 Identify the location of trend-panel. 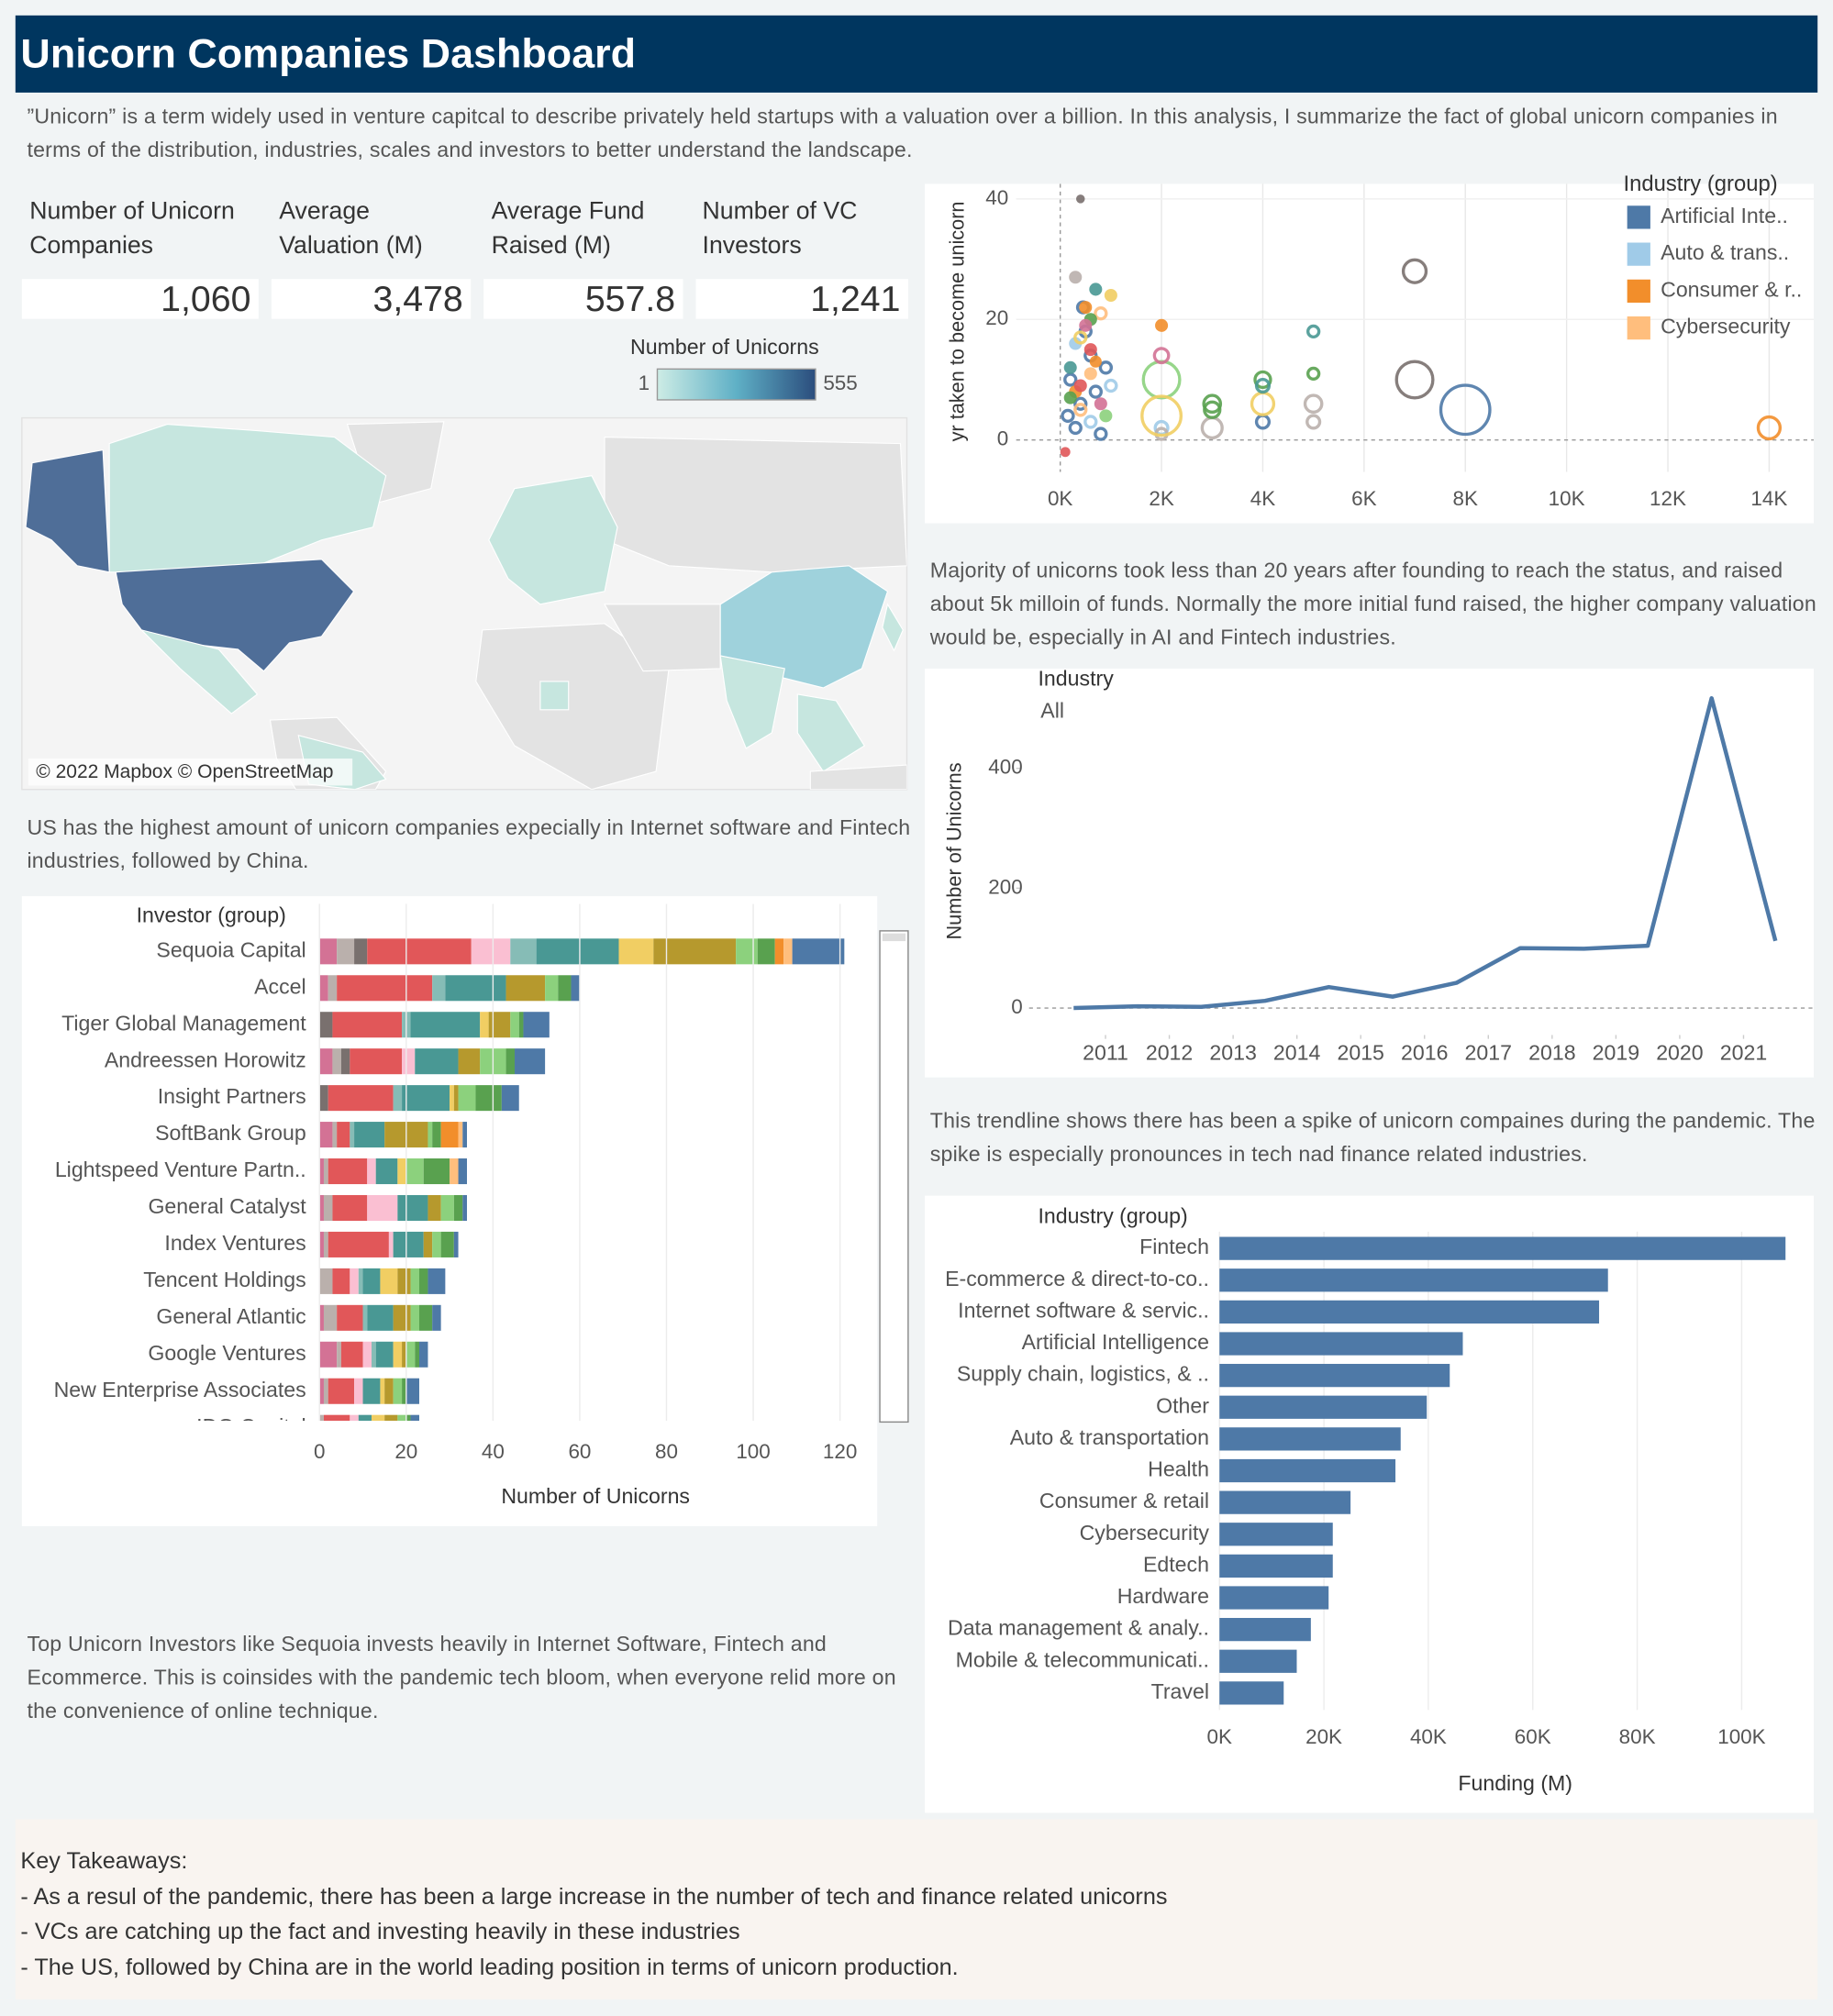
(1369, 873).